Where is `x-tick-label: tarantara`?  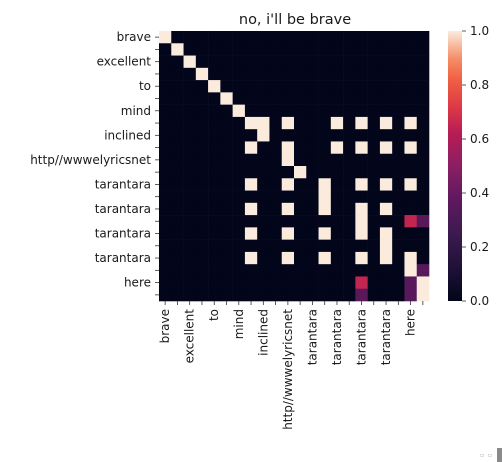
x-tick-label: tarantara is located at coordinates (386, 337).